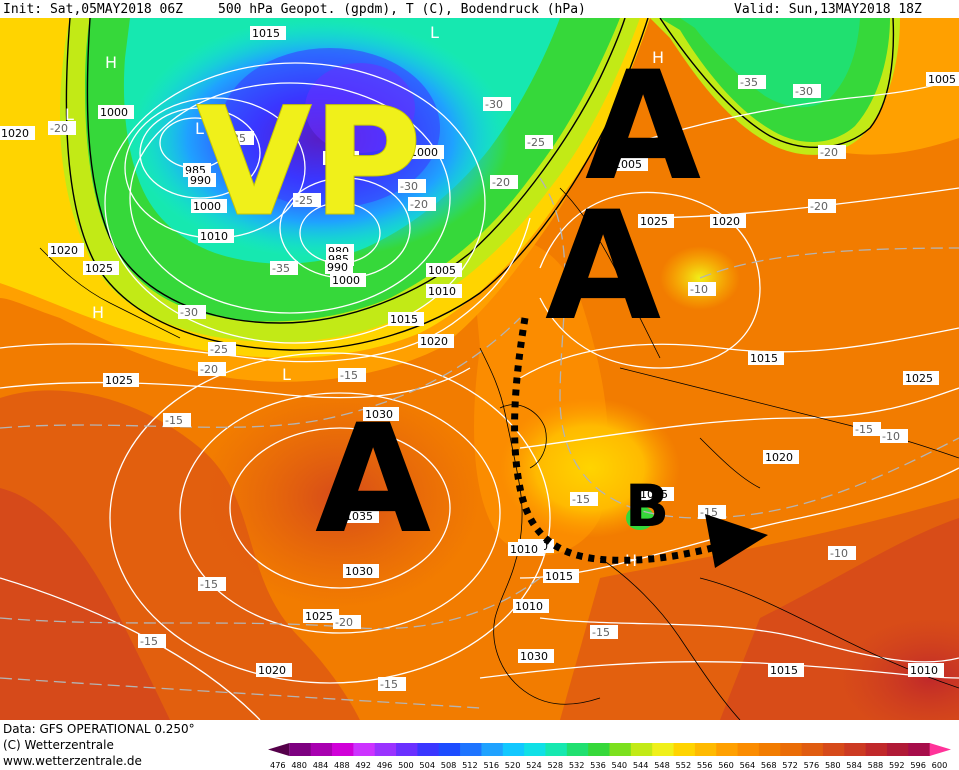 The width and height of the screenshot is (959, 770). What do you see at coordinates (93, 9) in the screenshot?
I see `init-time-label: Init: Sat,05MAY2018 06Z` at bounding box center [93, 9].